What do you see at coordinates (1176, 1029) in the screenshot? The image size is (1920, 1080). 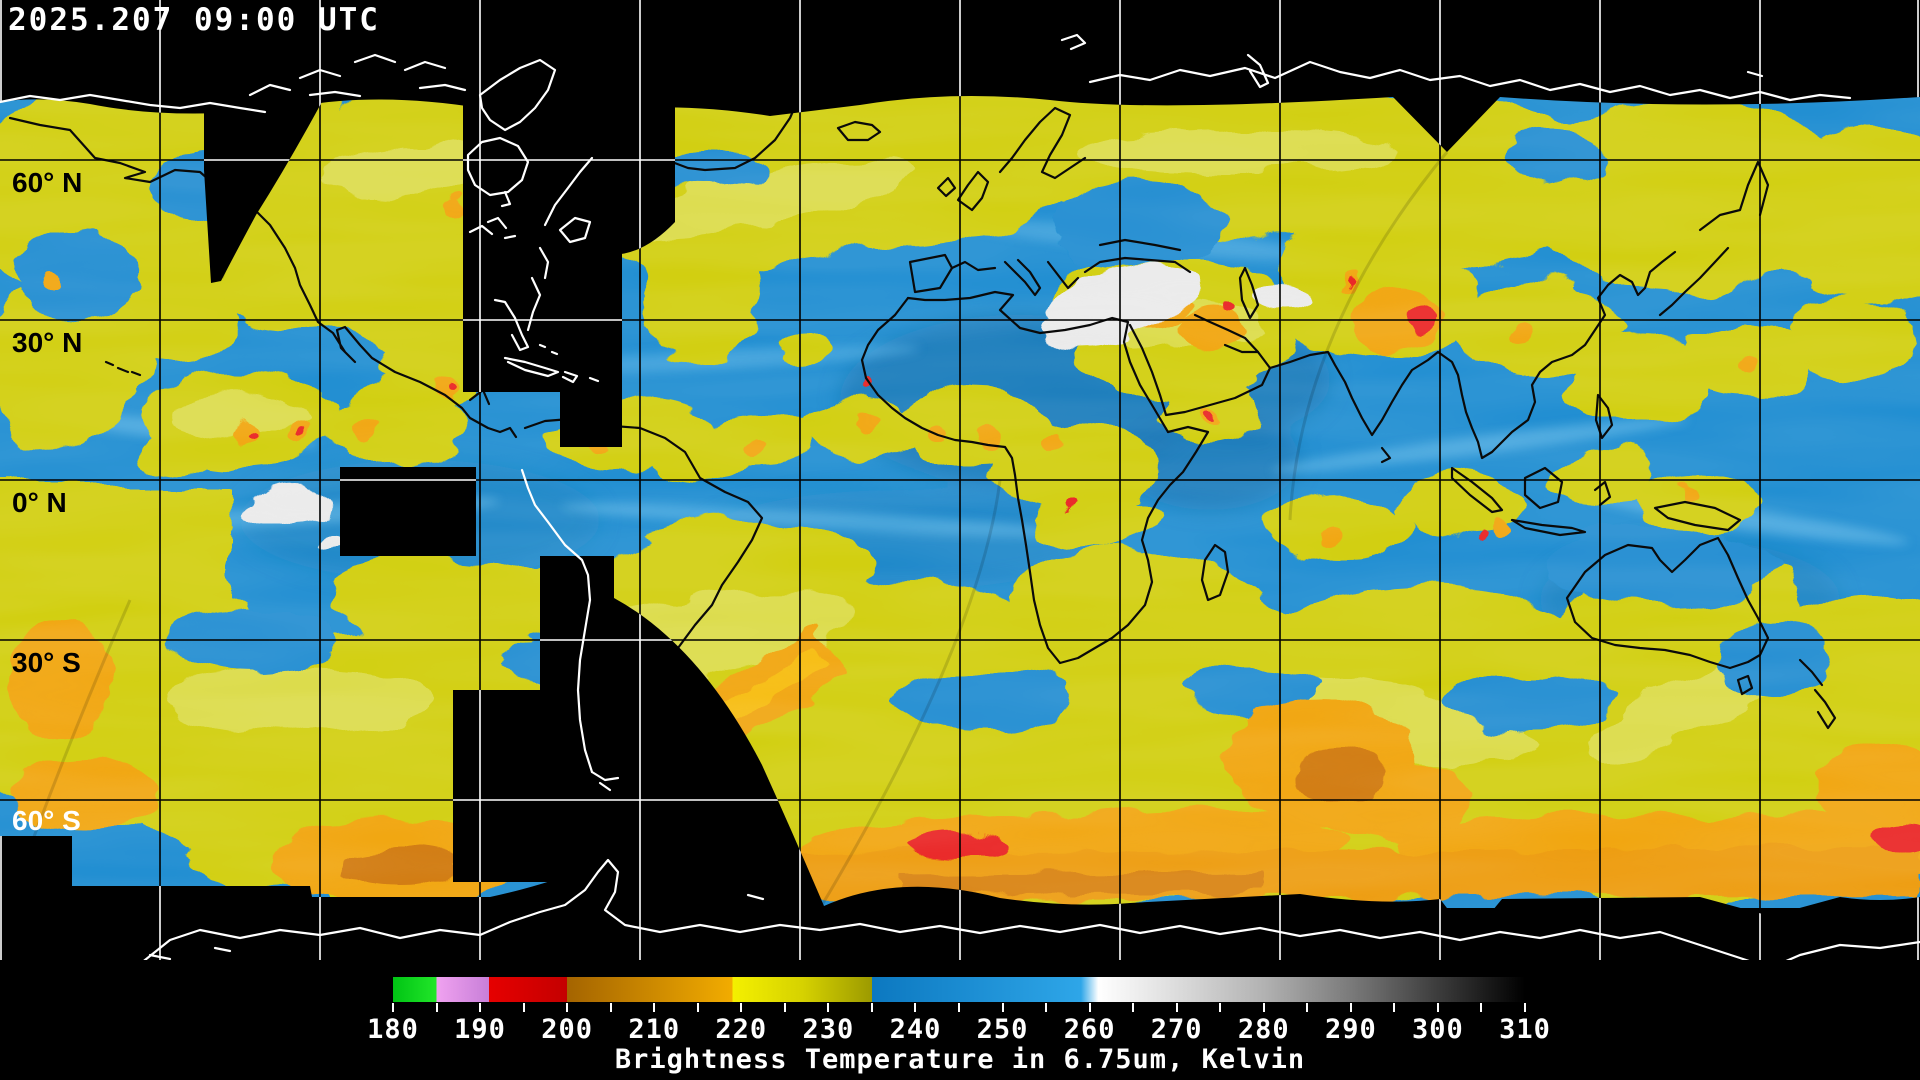 I see `colorbar-tick-label: 270` at bounding box center [1176, 1029].